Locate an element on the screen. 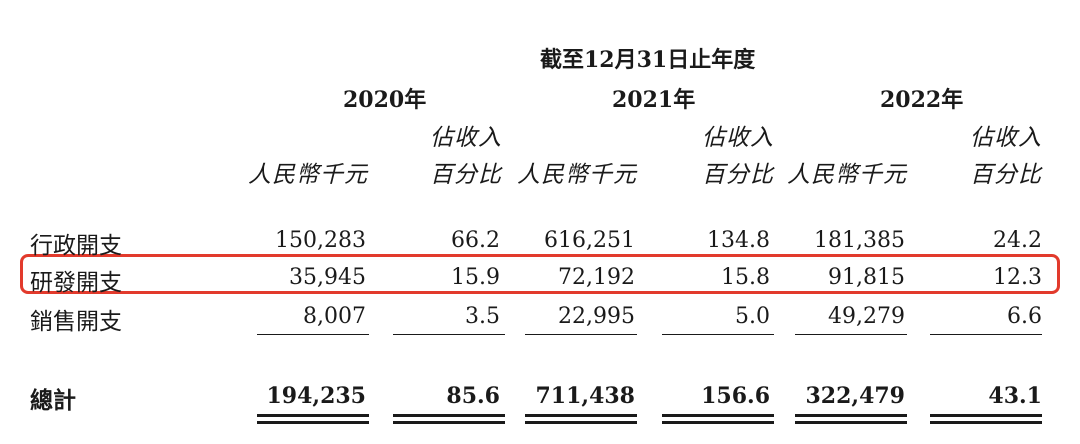 Image resolution: width=1080 pixels, height=444 pixels. year-2020: 2020年 is located at coordinates (385, 100).